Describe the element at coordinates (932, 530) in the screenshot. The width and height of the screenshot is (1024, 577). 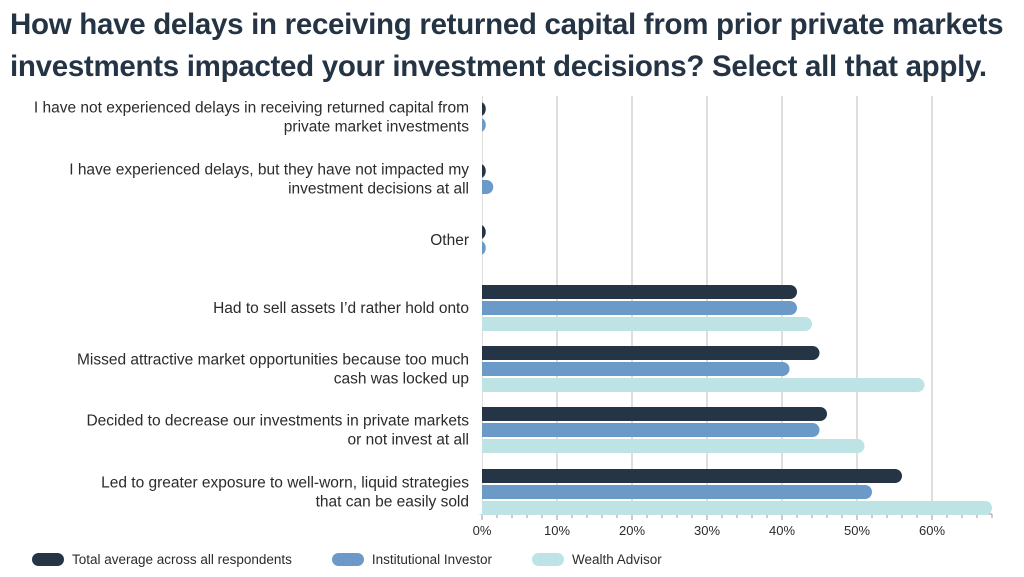
I see `x-tick-label: 60%` at that location.